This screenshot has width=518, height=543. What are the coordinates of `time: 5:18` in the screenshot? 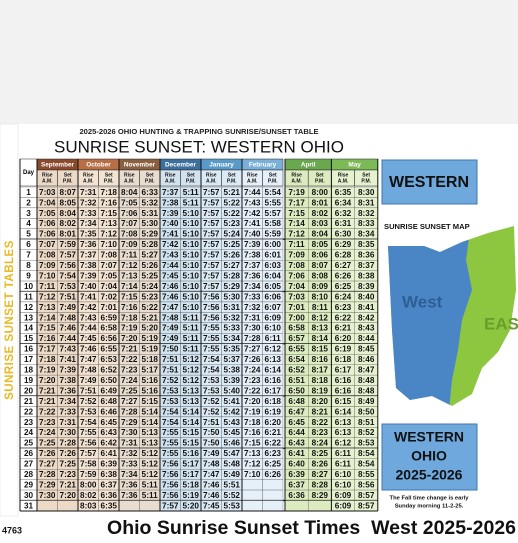 It's located at (191, 484).